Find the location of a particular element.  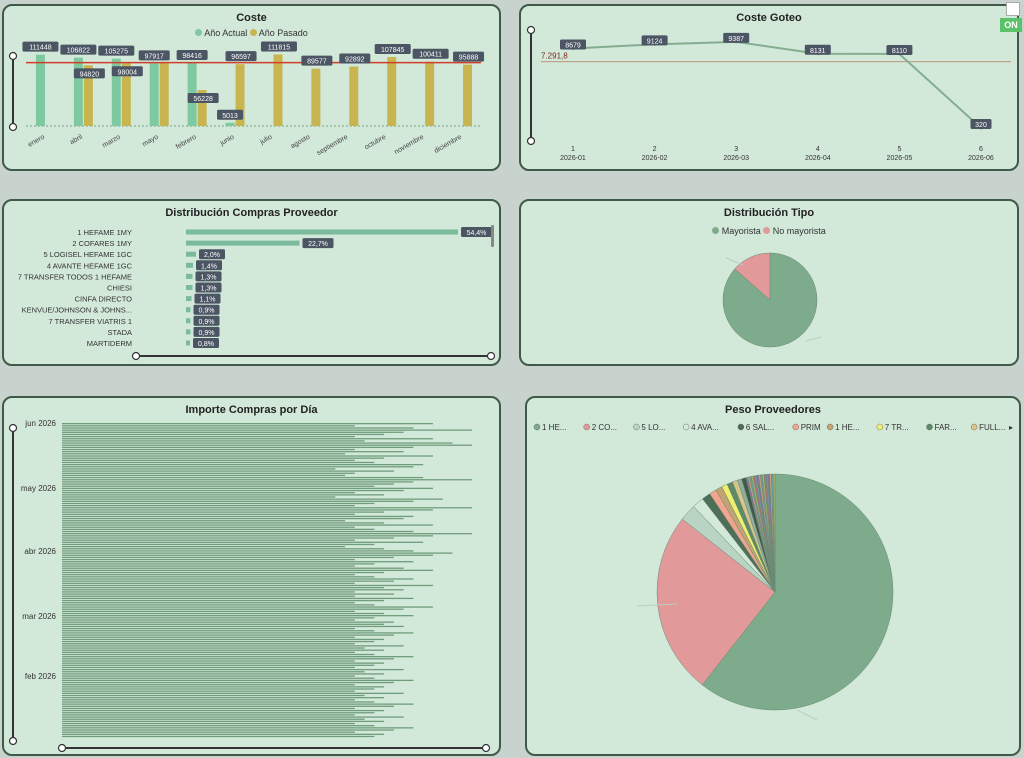

legend-no-mayorista-dot is located at coordinates (767, 230).